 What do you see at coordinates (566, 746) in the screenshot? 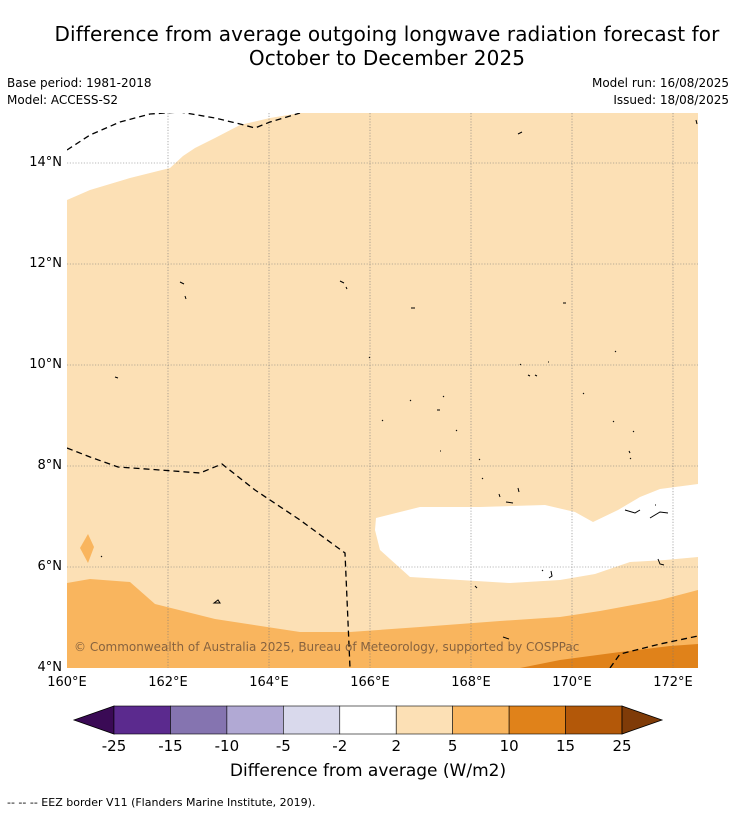
I see `colorbar-tick-label: 15` at bounding box center [566, 746].